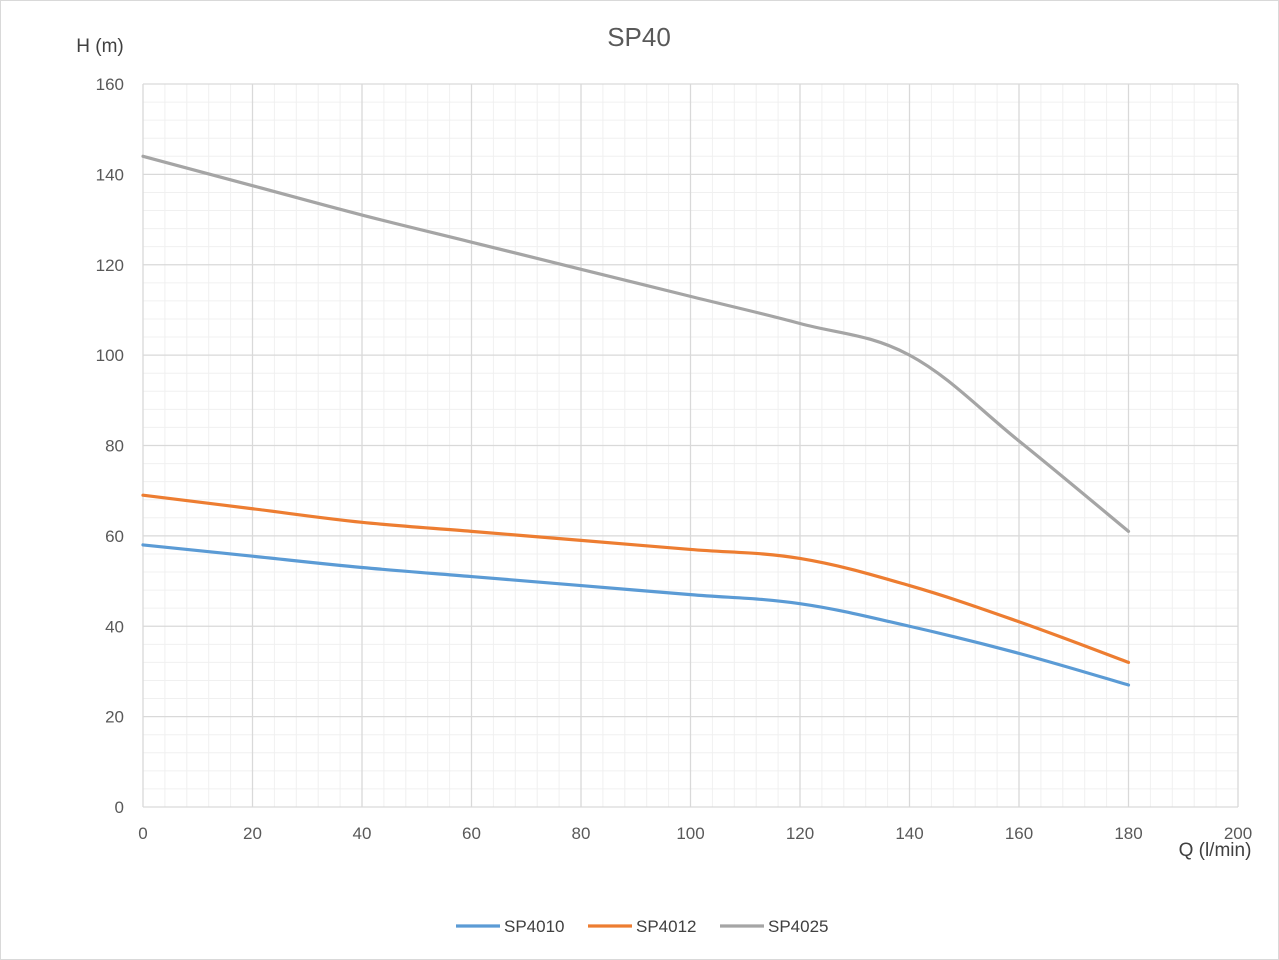 The height and width of the screenshot is (960, 1279). Describe the element at coordinates (690, 833) in the screenshot. I see `x-tick-label: 100` at that location.